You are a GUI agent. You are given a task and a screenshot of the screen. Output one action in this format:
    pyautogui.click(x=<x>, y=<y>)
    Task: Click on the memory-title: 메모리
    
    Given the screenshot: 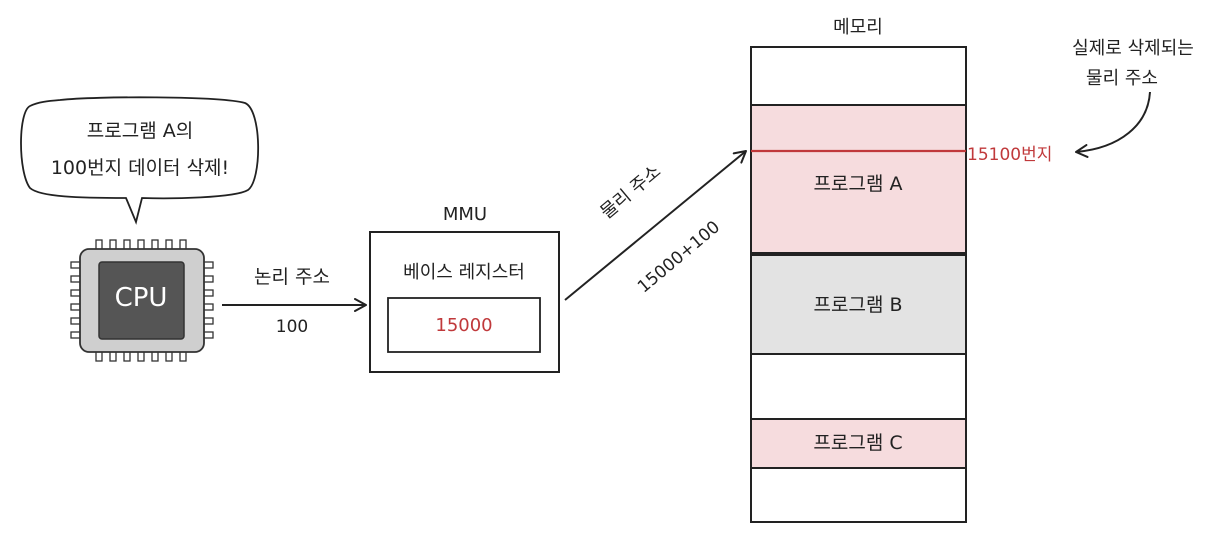 What is the action you would take?
    pyautogui.click(x=858, y=27)
    